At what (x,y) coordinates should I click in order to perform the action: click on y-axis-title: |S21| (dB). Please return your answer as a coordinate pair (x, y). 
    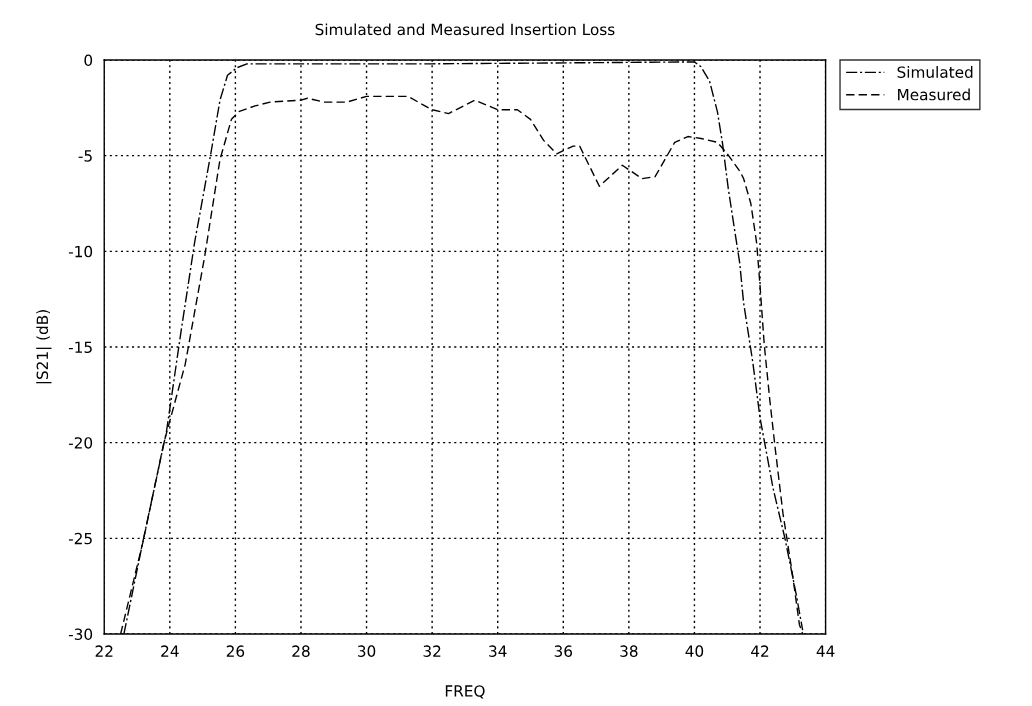
    Looking at the image, I should click on (44, 347).